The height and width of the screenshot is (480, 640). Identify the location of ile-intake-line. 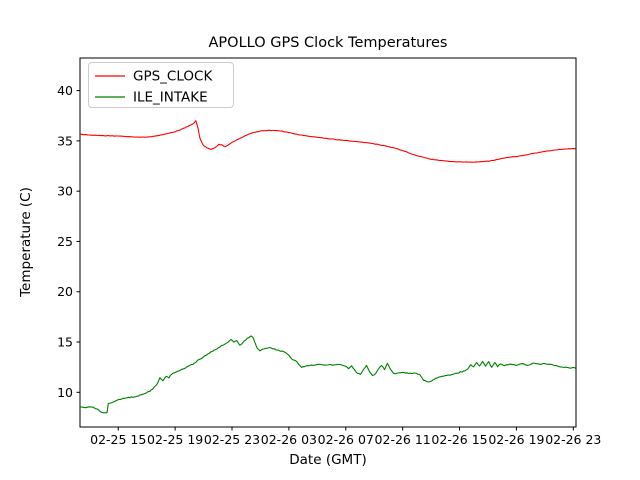
(327, 374).